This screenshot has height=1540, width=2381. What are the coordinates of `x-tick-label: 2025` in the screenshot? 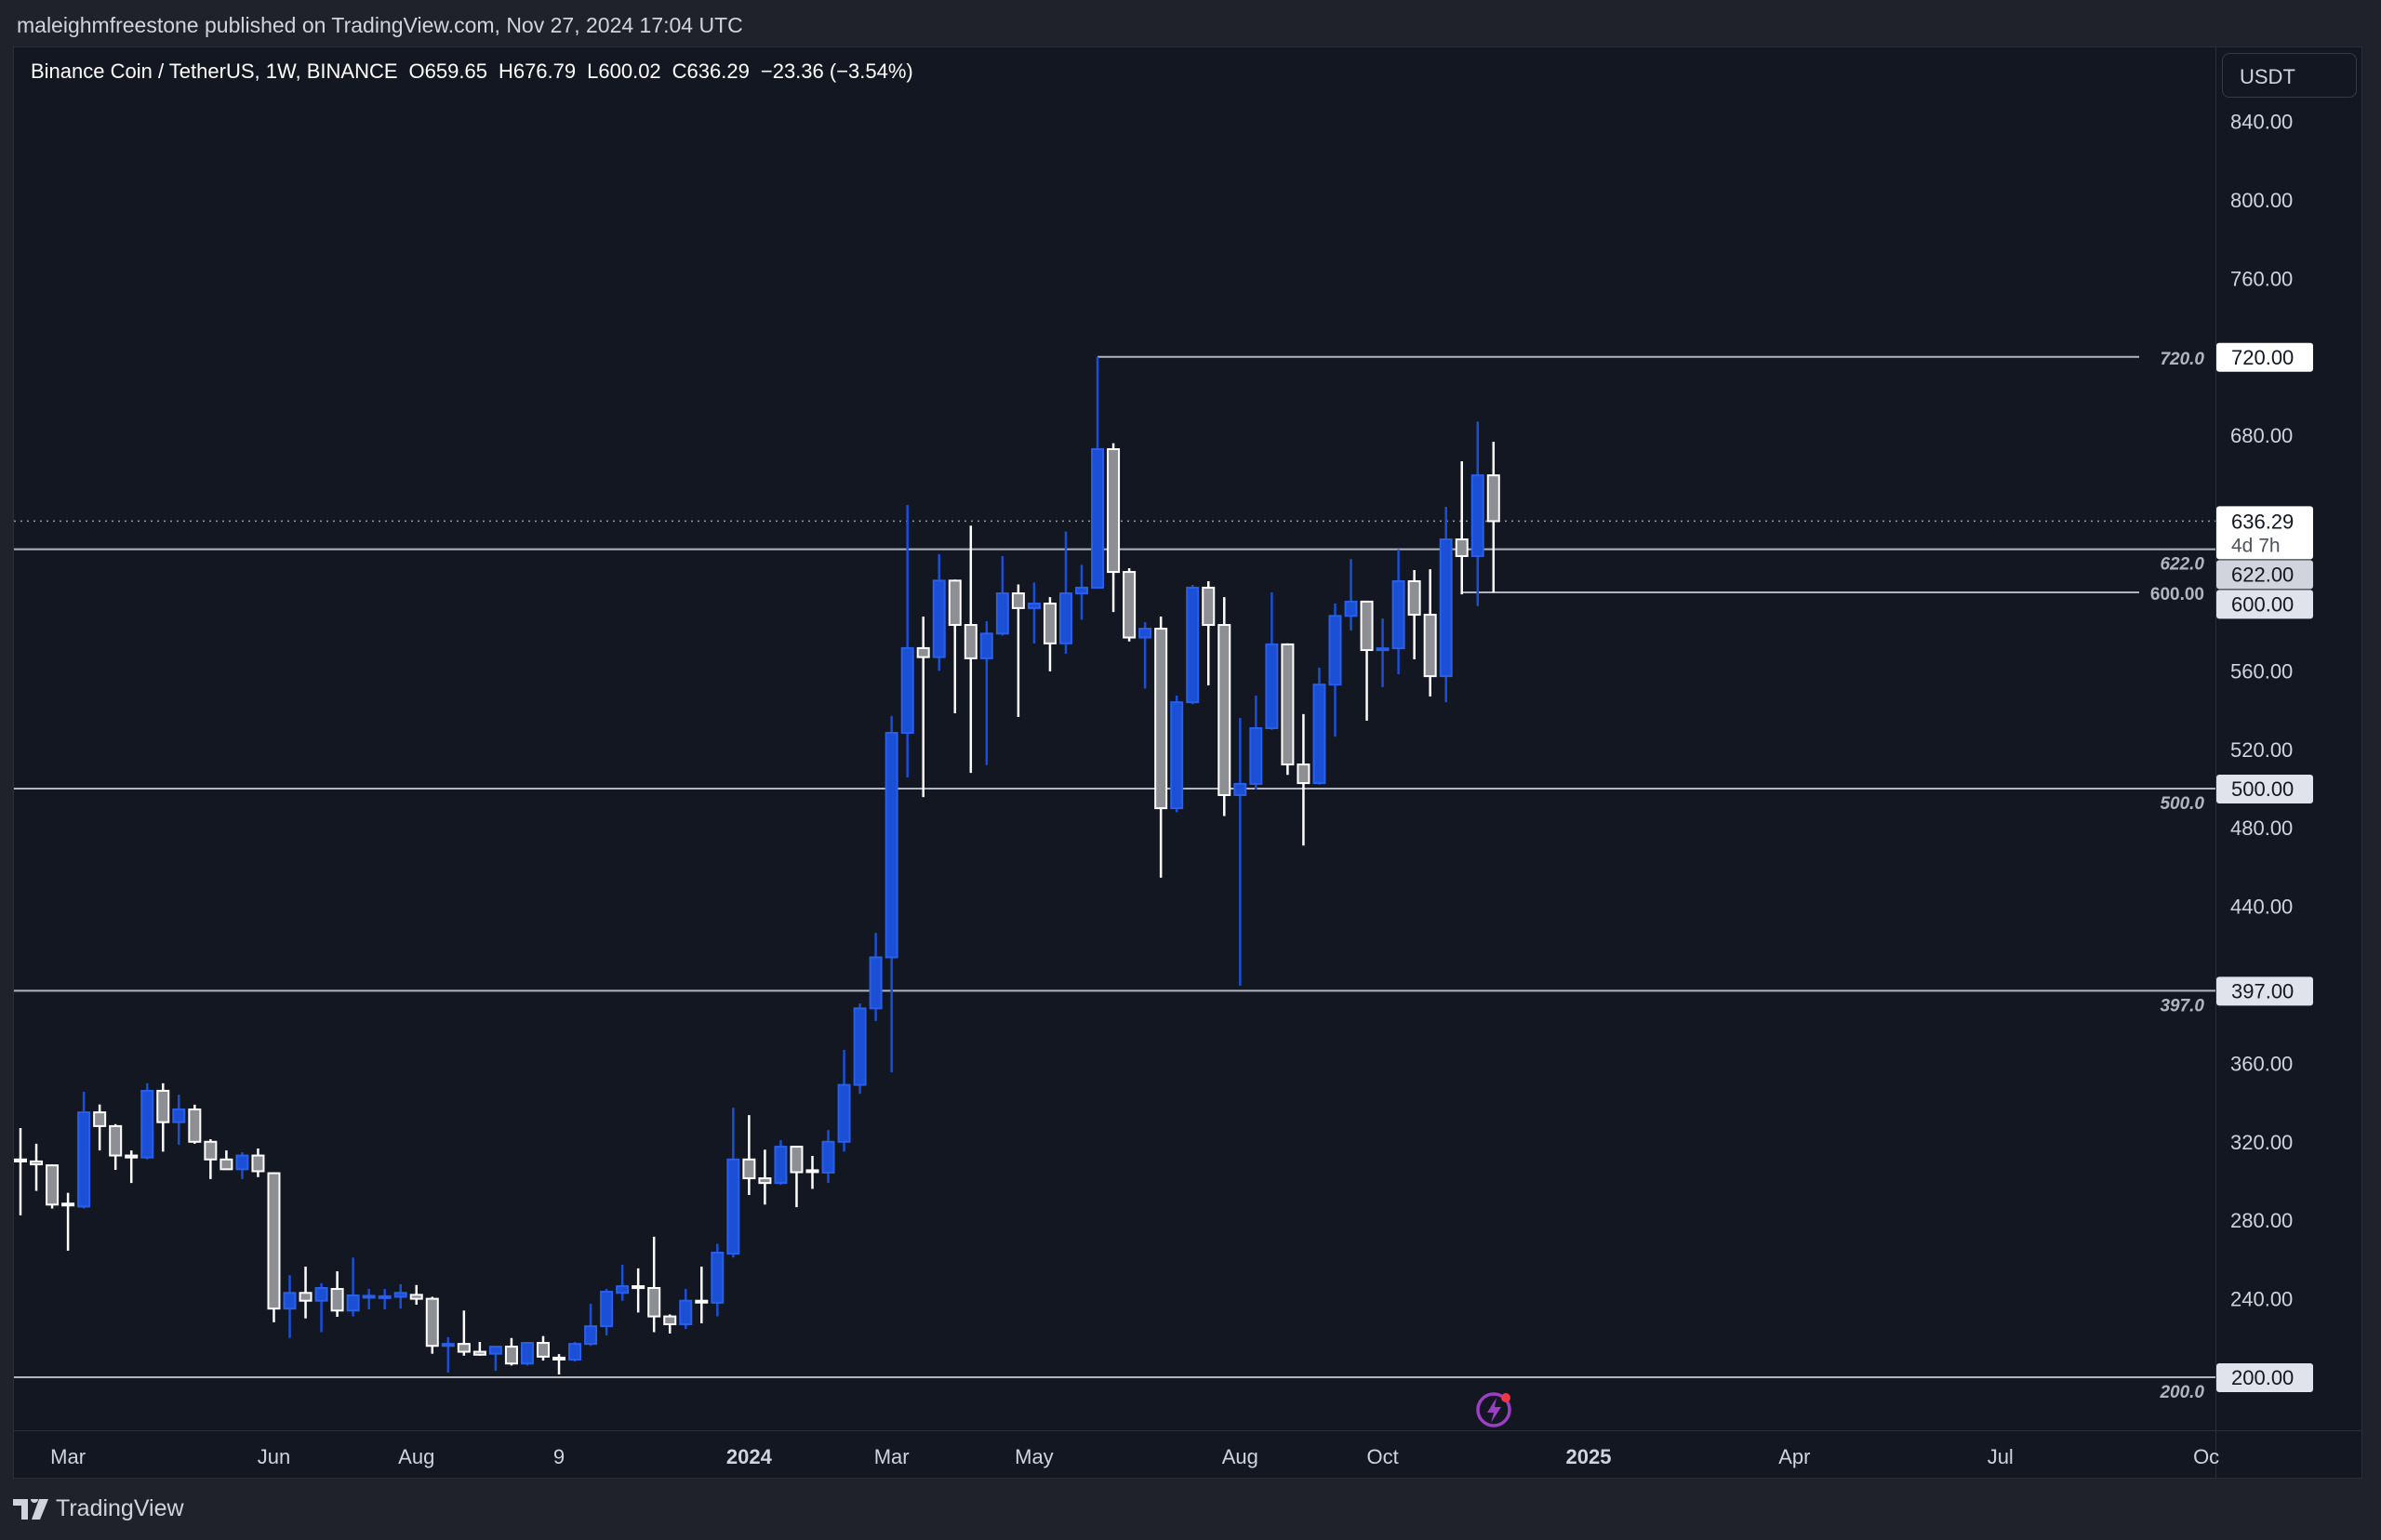 It's located at (1588, 1456).